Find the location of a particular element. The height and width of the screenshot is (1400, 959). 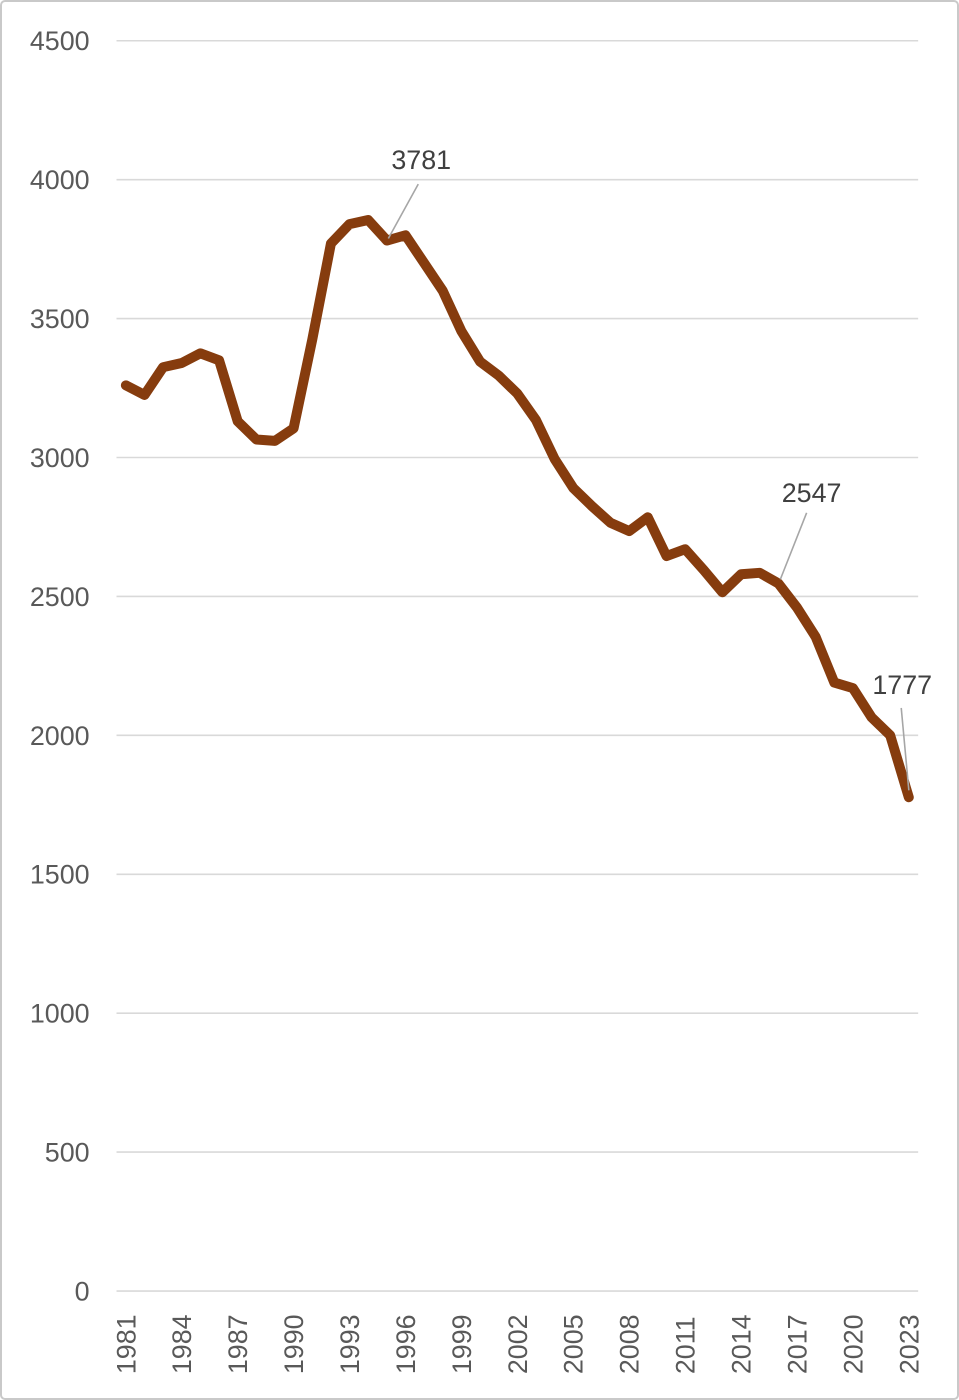

x-tick-label: 2020 is located at coordinates (853, 1344).